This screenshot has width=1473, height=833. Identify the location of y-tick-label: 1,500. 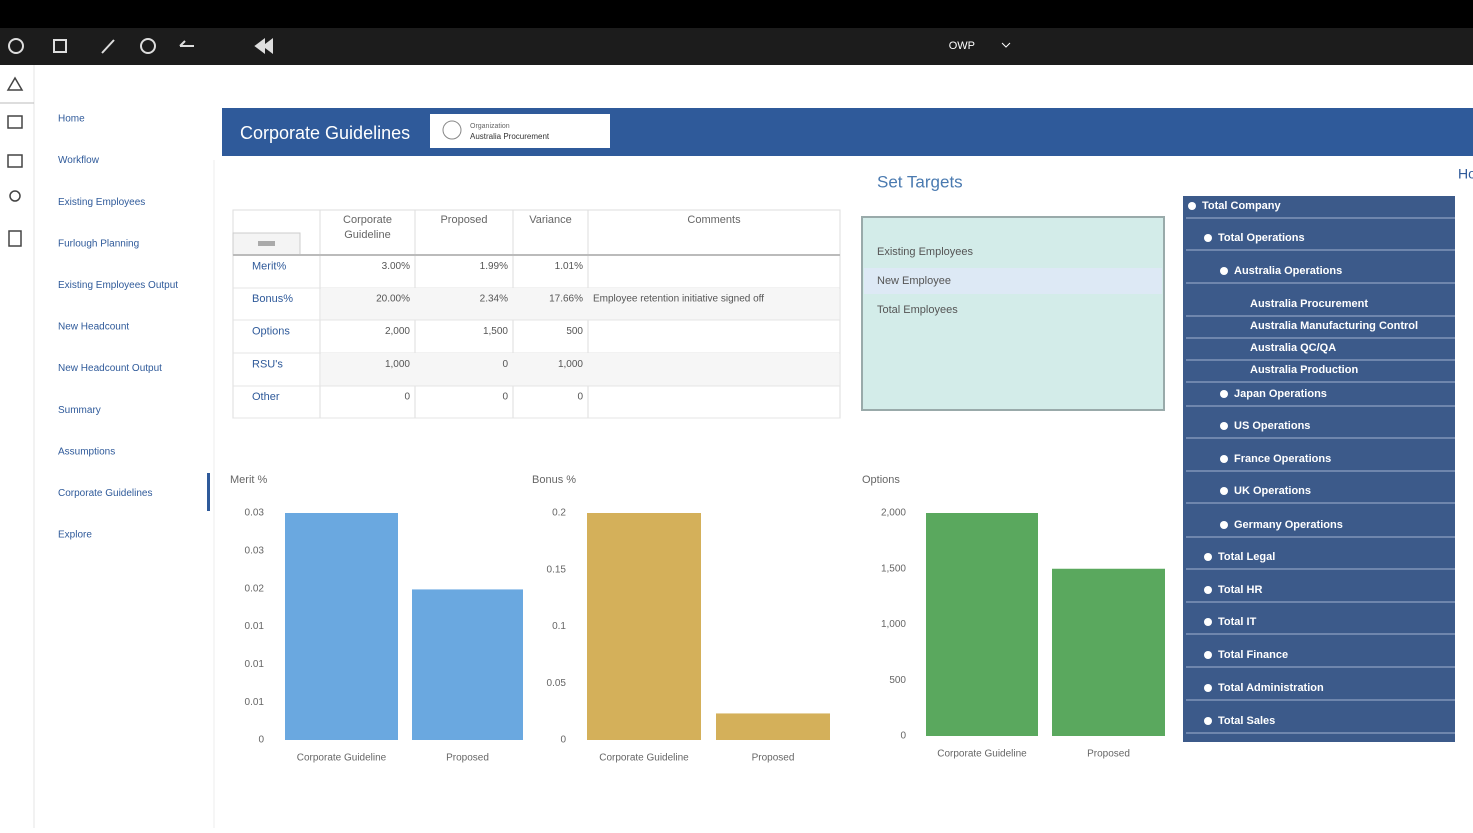
(893, 568).